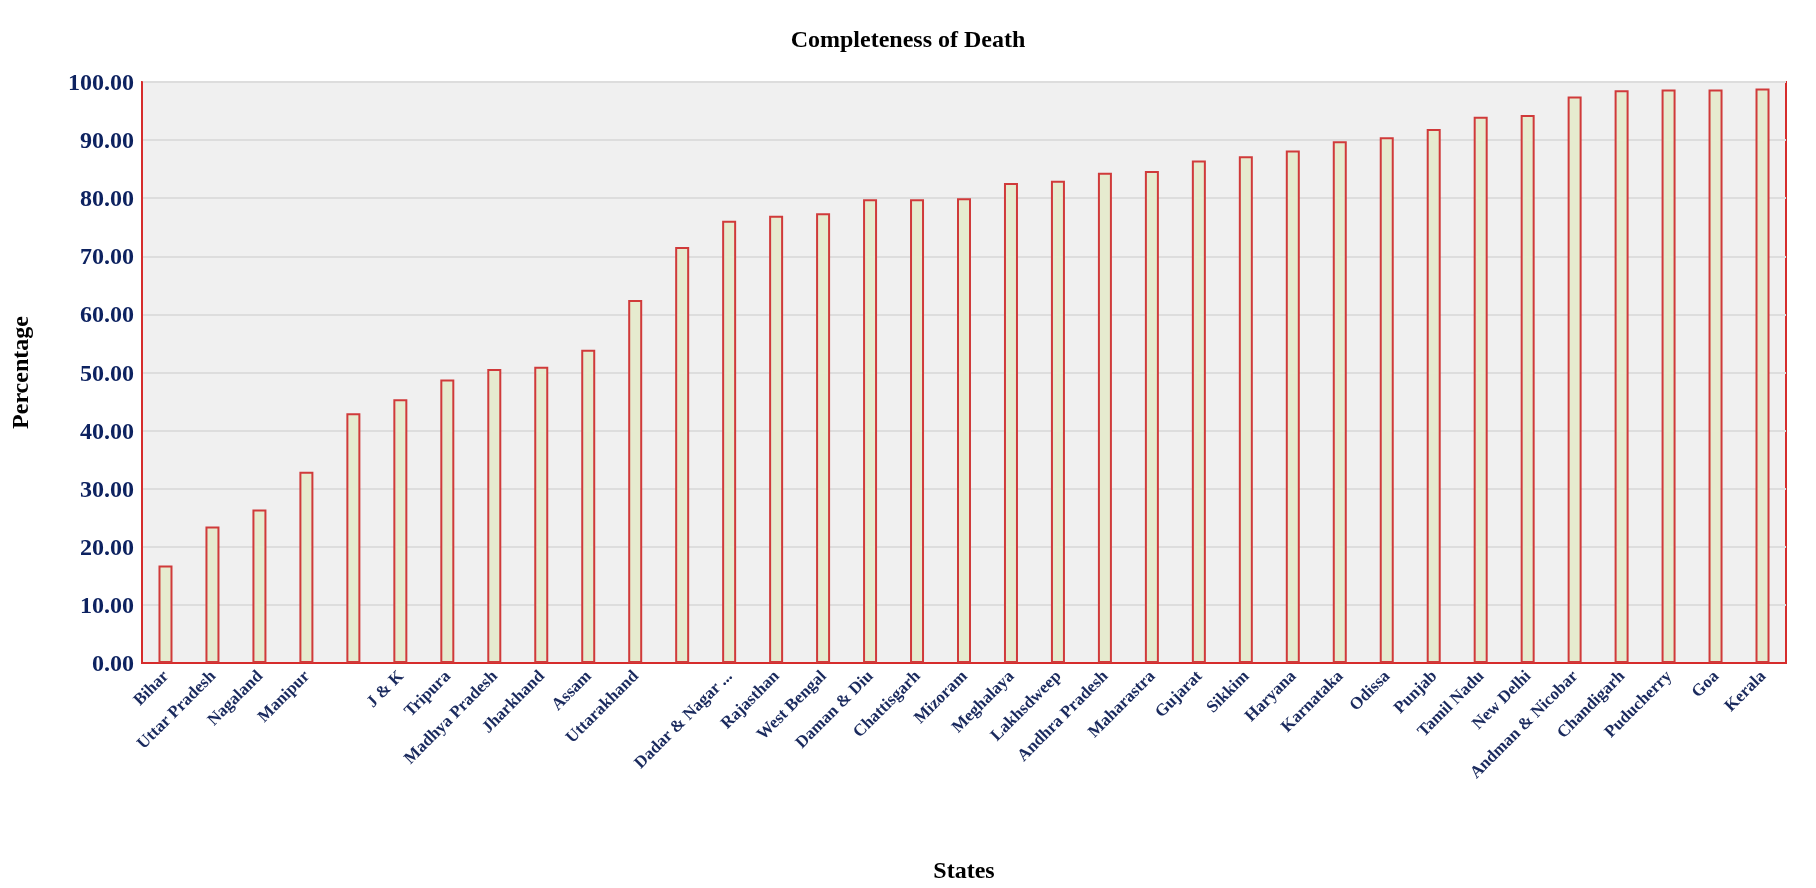 The height and width of the screenshot is (888, 1816). What do you see at coordinates (107, 430) in the screenshot?
I see `y-tick-label: 40.00` at bounding box center [107, 430].